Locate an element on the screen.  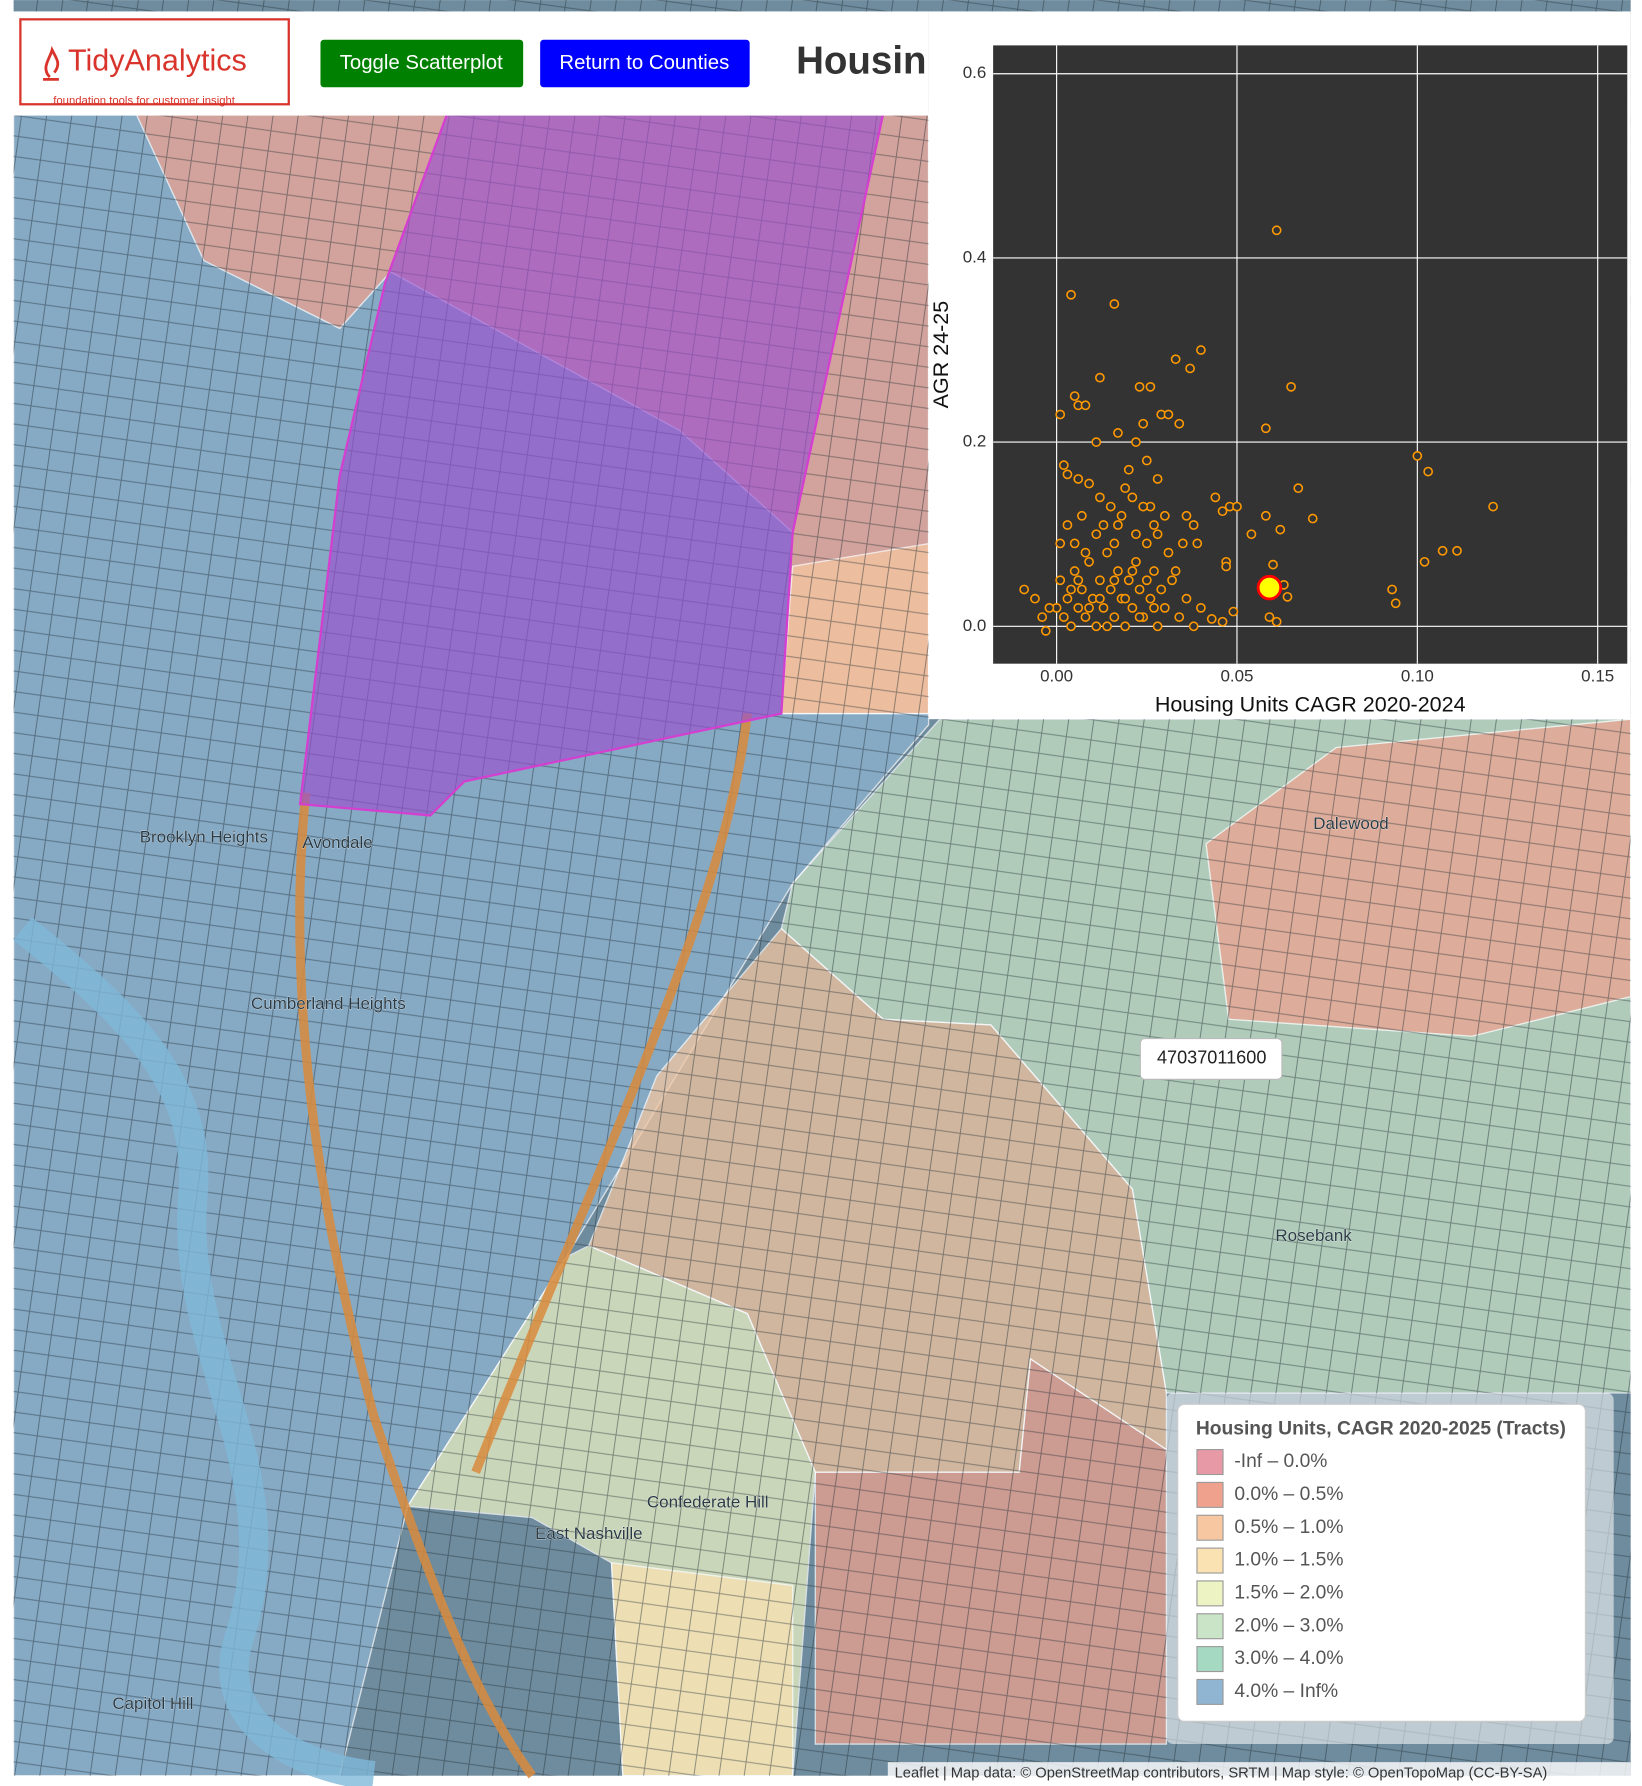
y-tick-label: 0.0 is located at coordinates (975, 625).